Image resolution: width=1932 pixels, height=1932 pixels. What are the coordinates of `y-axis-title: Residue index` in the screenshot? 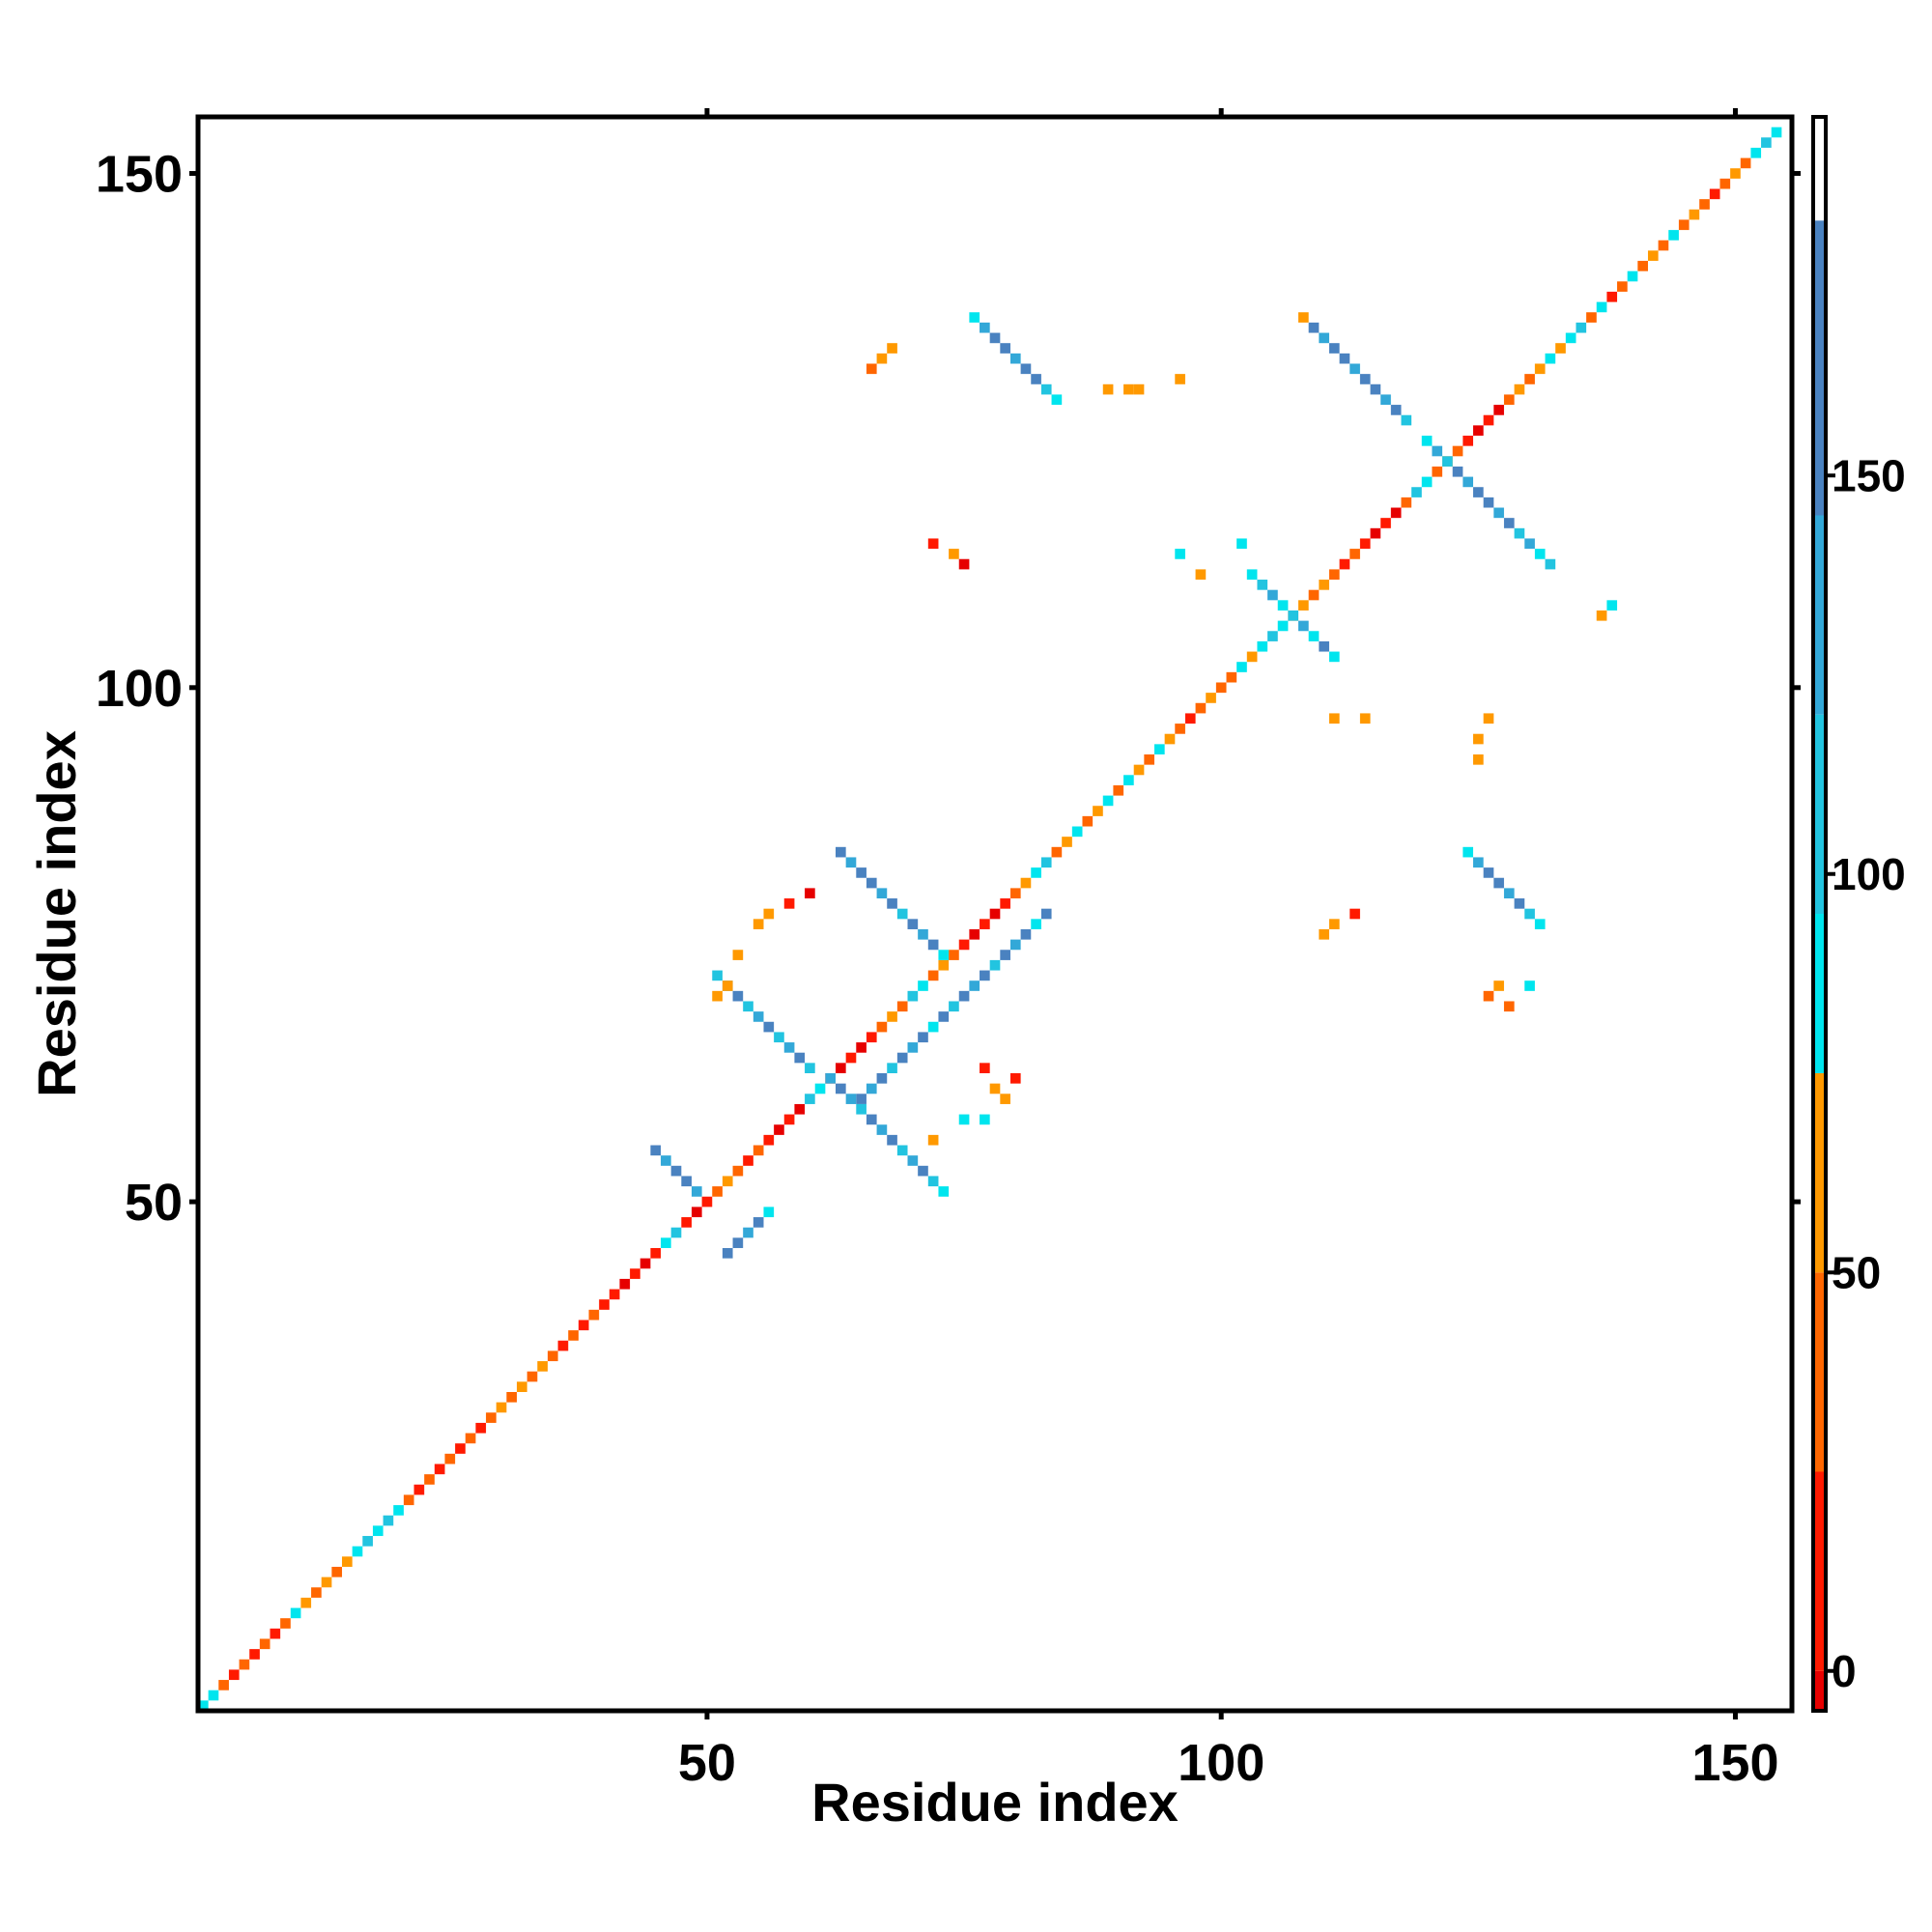 It's located at (56, 913).